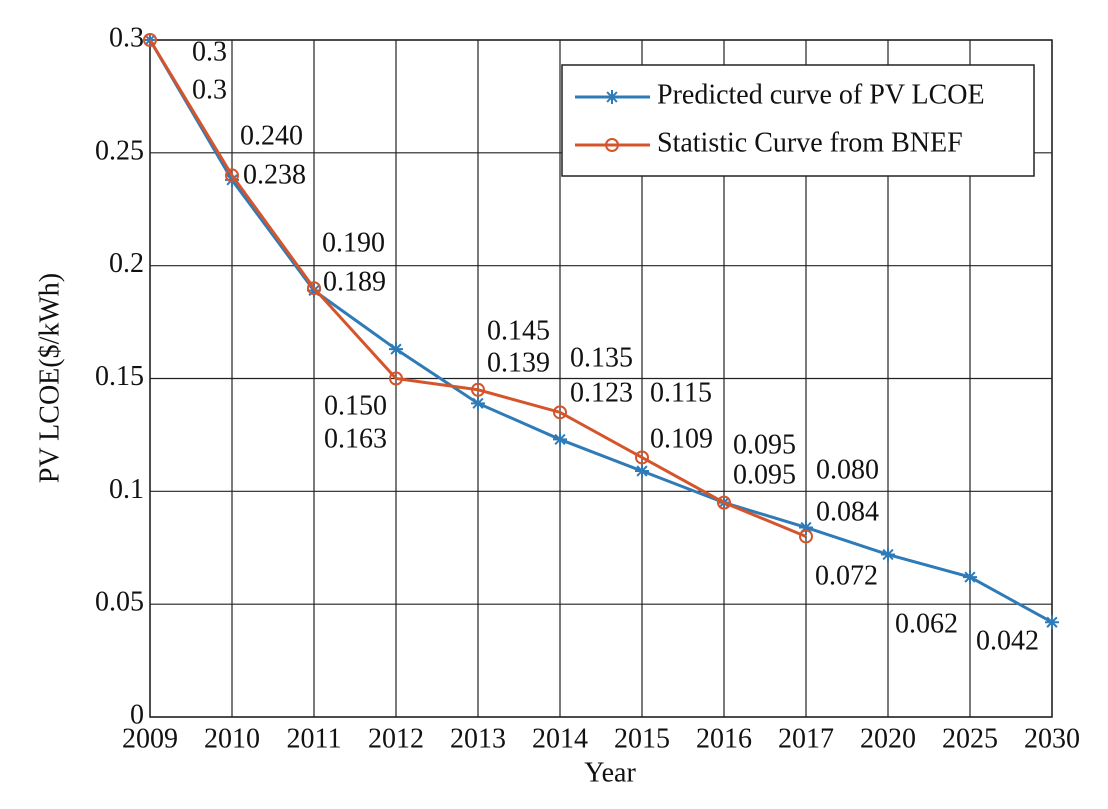 The image size is (1108, 809). Describe the element at coordinates (847, 469) in the screenshot. I see `data-label: 0.080` at that location.